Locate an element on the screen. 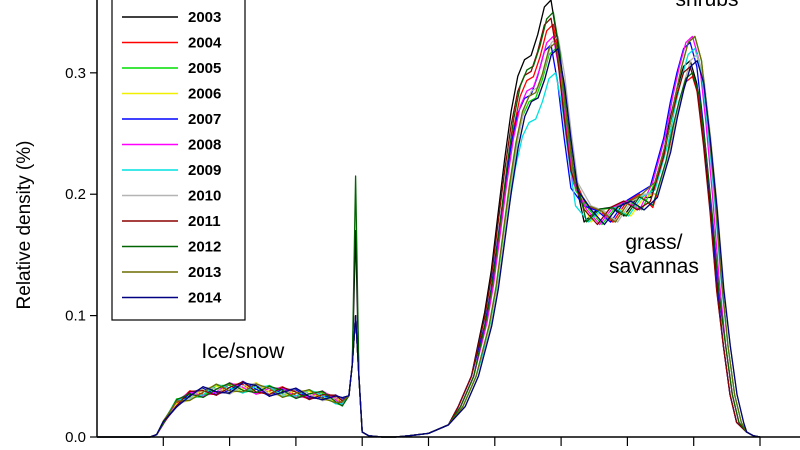  annotation-desert: shrubs is located at coordinates (706, 5).